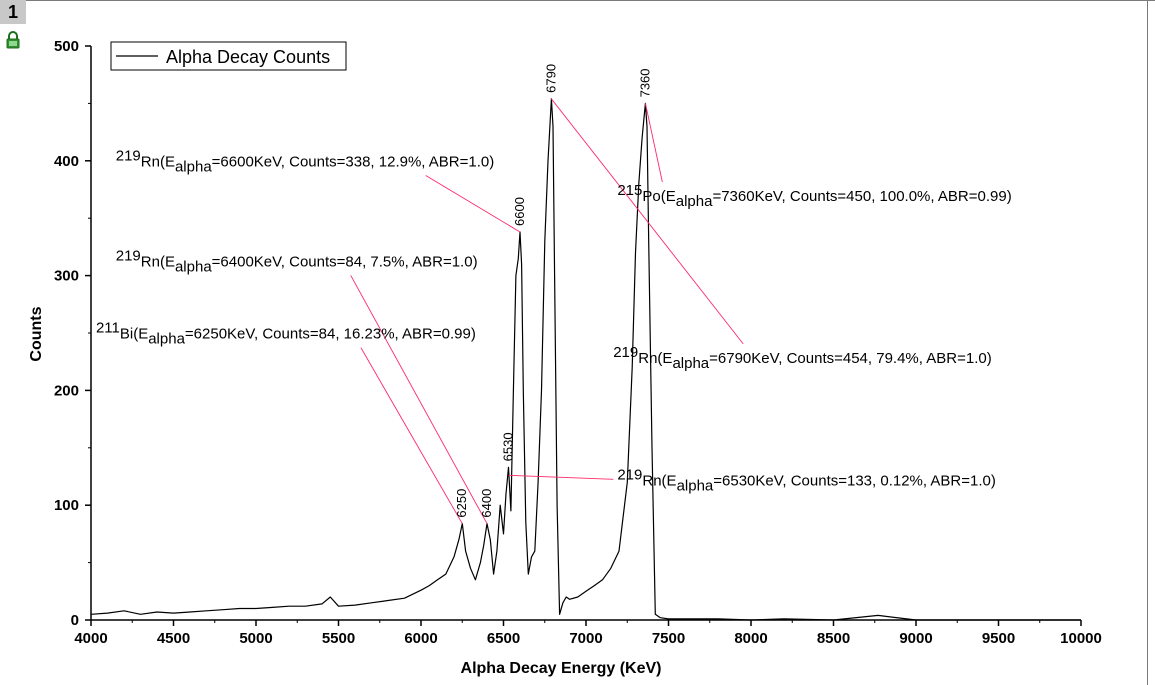 The image size is (1155, 685). Describe the element at coordinates (66, 161) in the screenshot. I see `y-tick-label: 400` at that location.